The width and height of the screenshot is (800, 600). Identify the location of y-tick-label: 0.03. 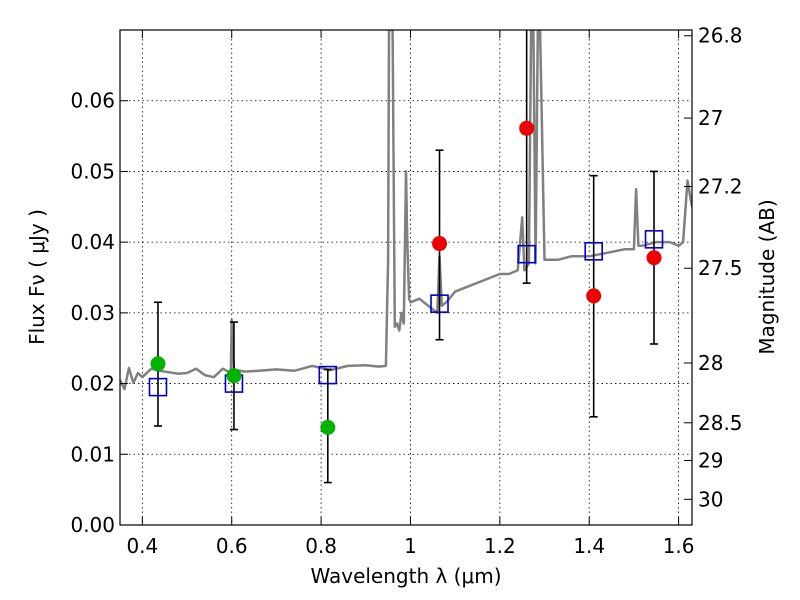
(92, 313).